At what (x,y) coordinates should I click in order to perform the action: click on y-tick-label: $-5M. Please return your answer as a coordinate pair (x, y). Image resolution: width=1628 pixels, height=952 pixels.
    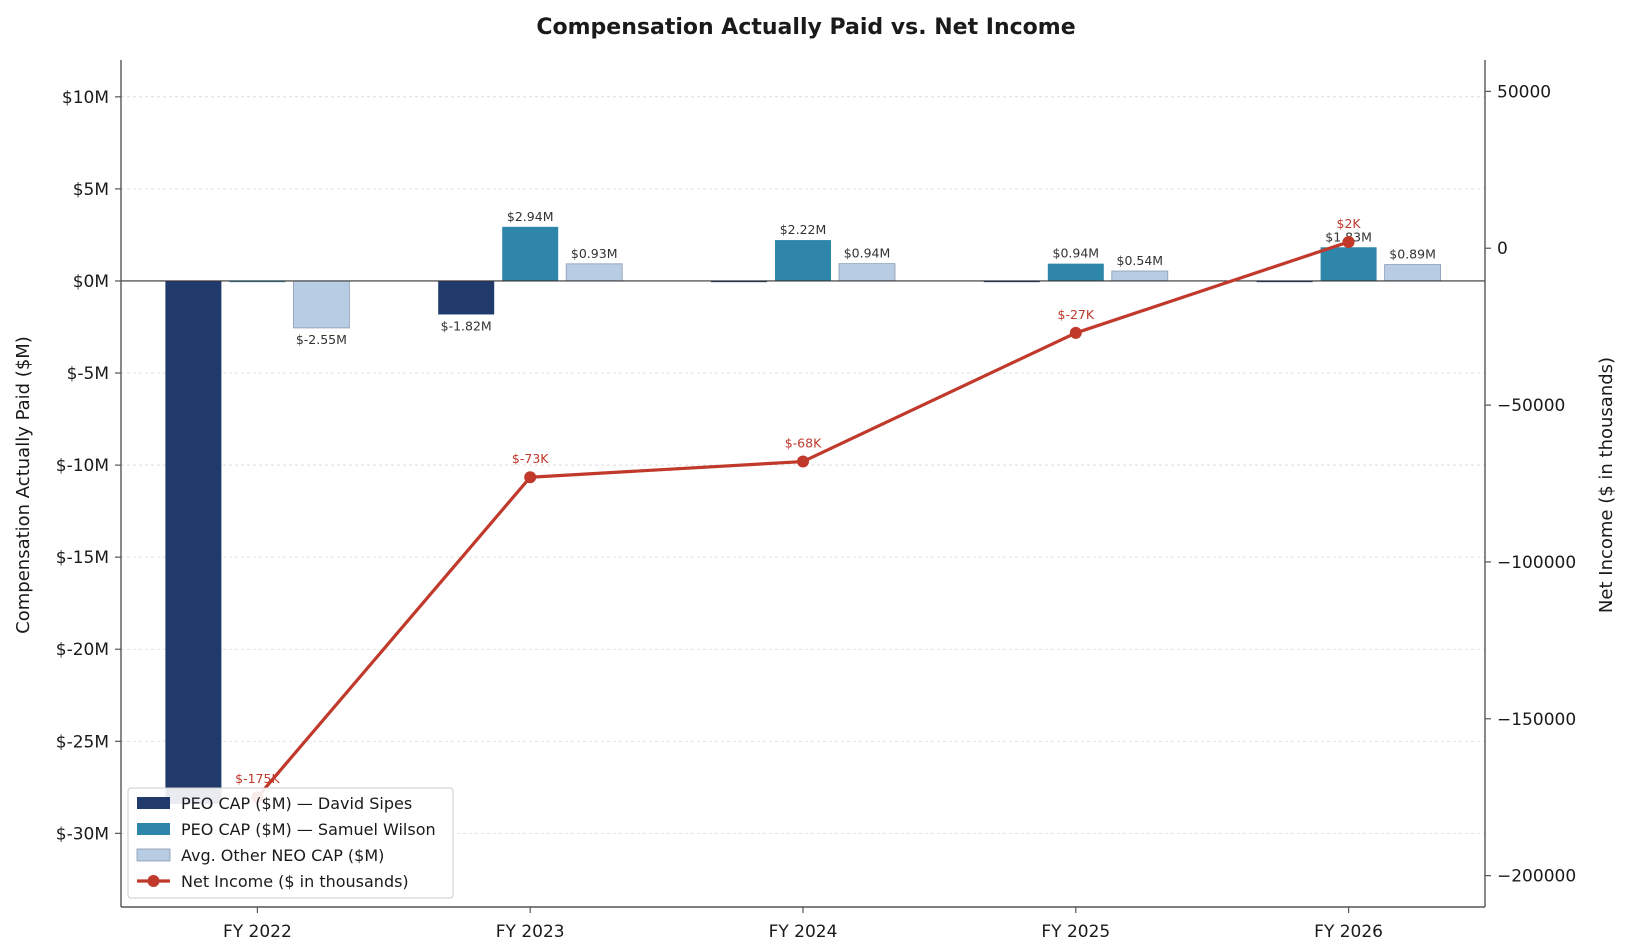
    Looking at the image, I should click on (88, 374).